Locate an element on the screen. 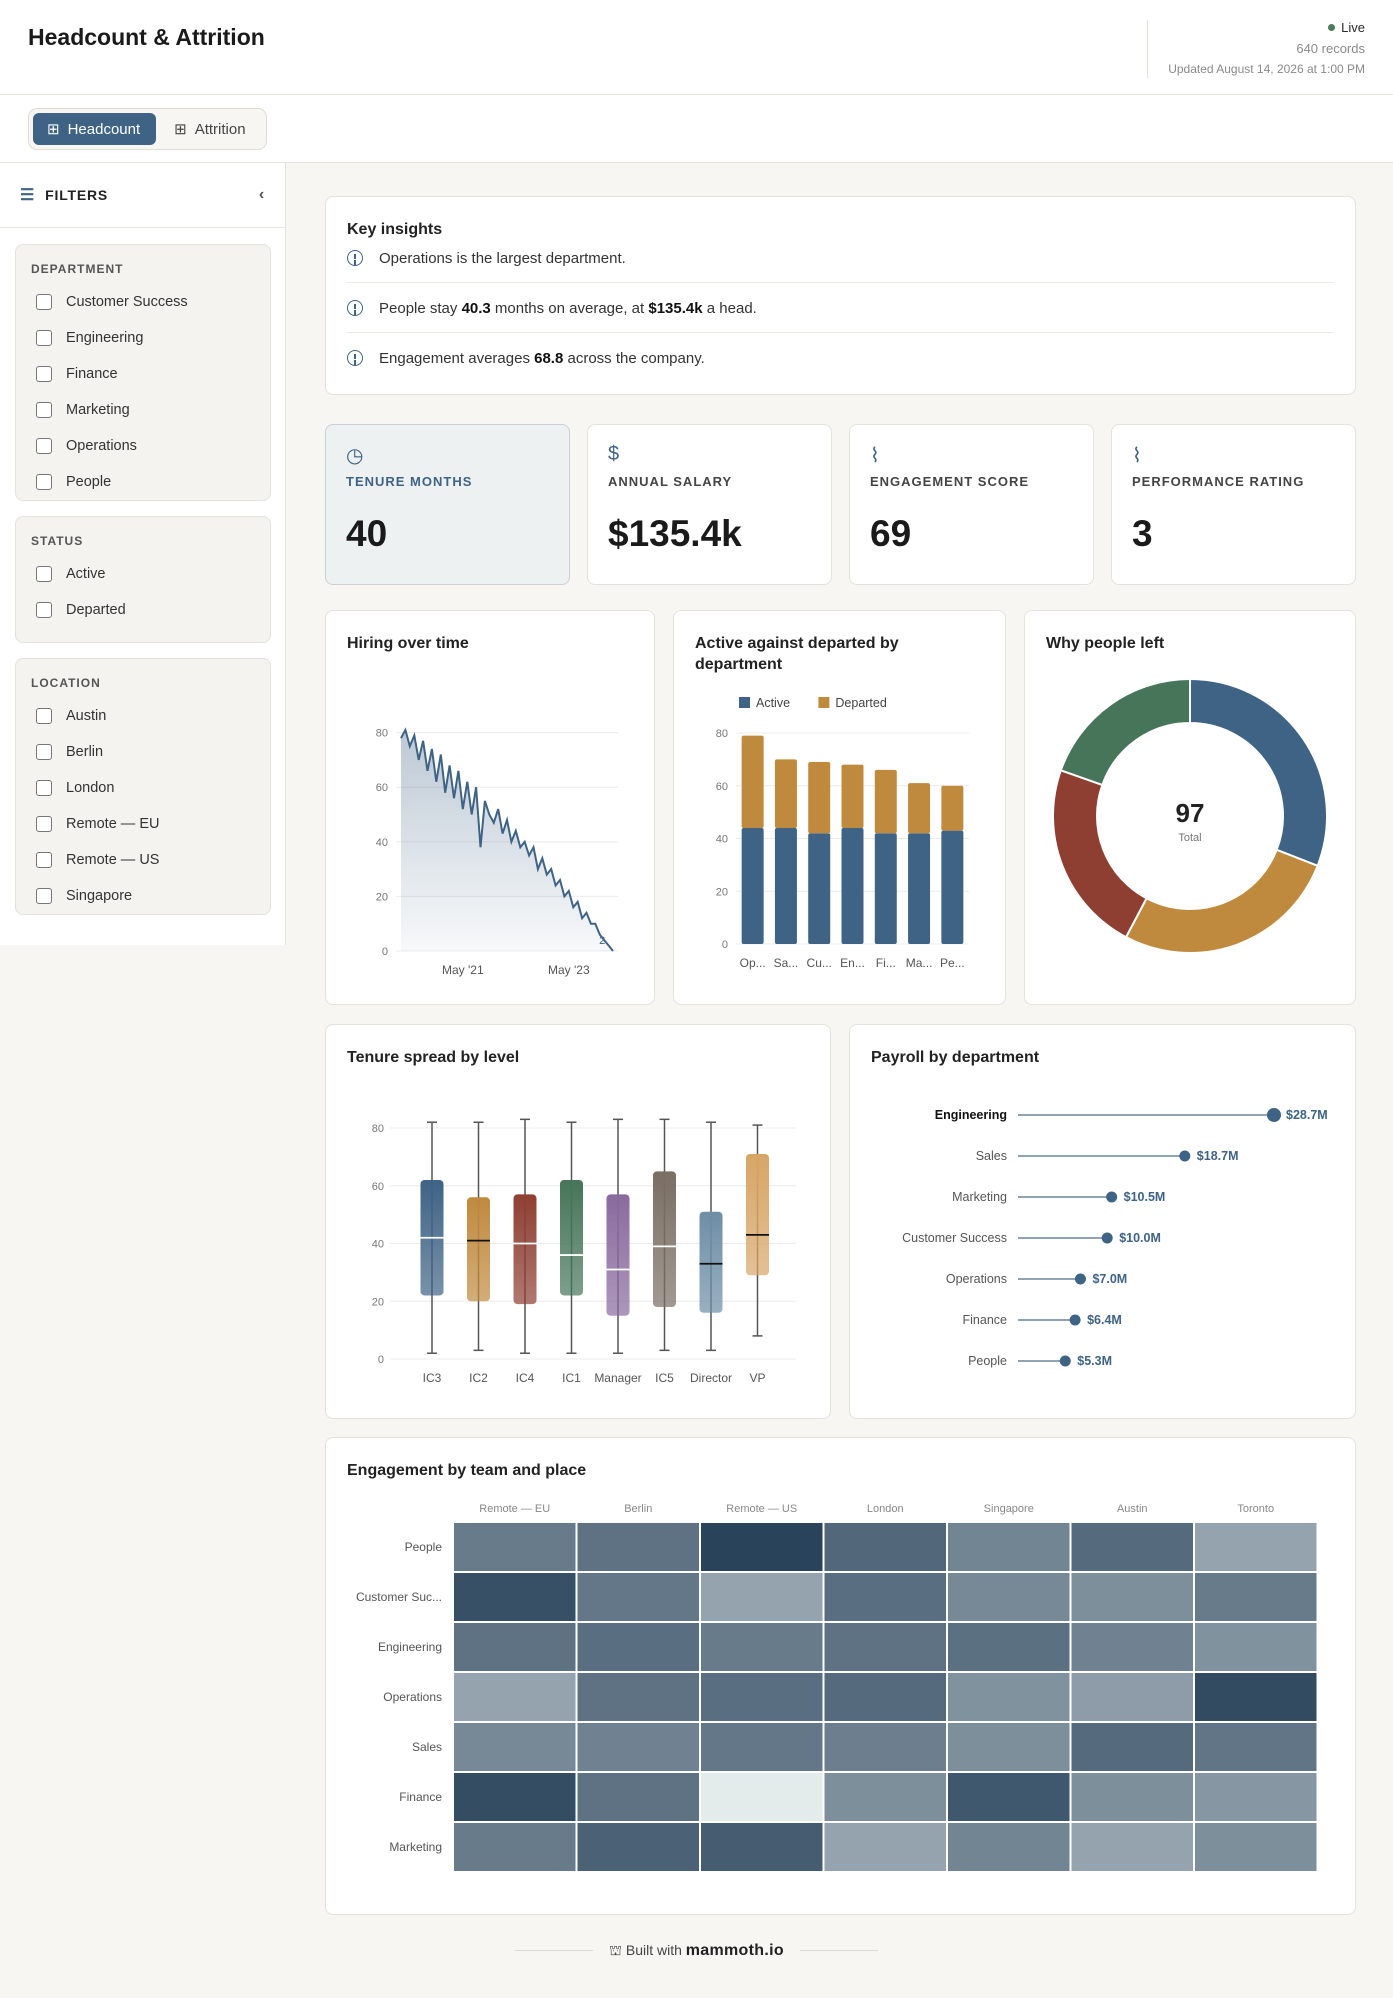  filter-option: Operations is located at coordinates (143, 446).